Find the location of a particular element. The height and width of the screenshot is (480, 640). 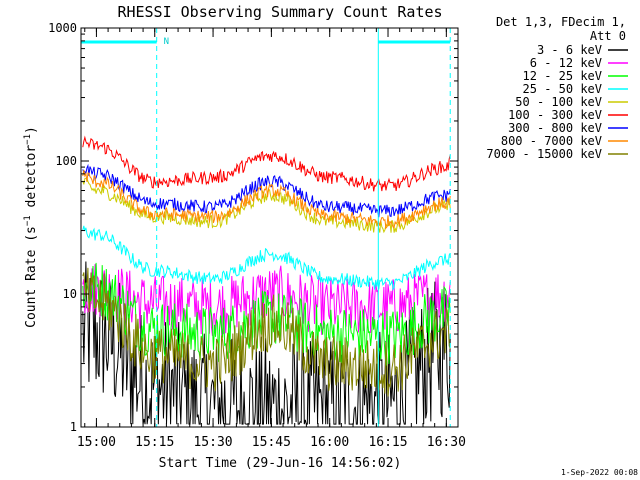

legend-label-3: 25 - 50 keV is located at coordinates (562, 89).